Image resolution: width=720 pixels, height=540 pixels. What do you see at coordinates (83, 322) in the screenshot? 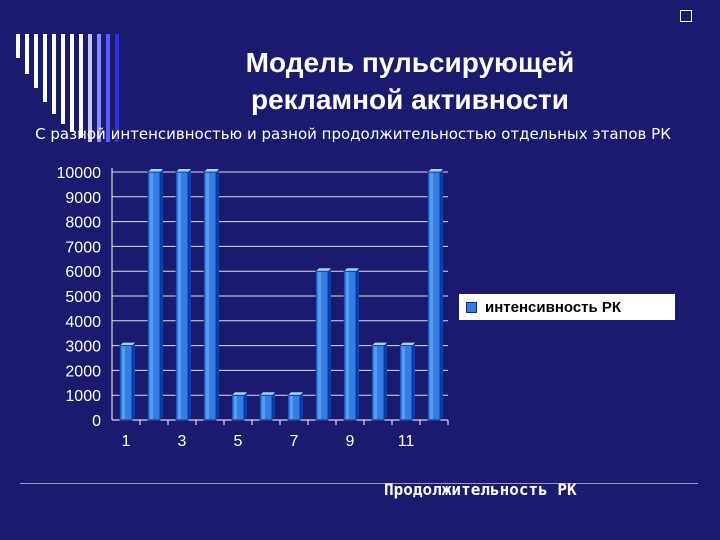
I see `y-tick-label: 4000` at bounding box center [83, 322].